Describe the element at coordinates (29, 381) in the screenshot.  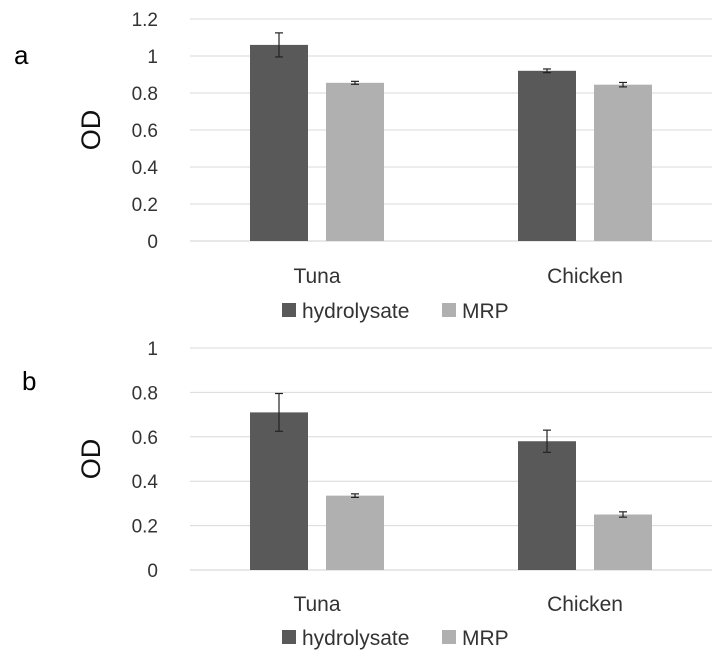
I see `panel-letter: b` at that location.